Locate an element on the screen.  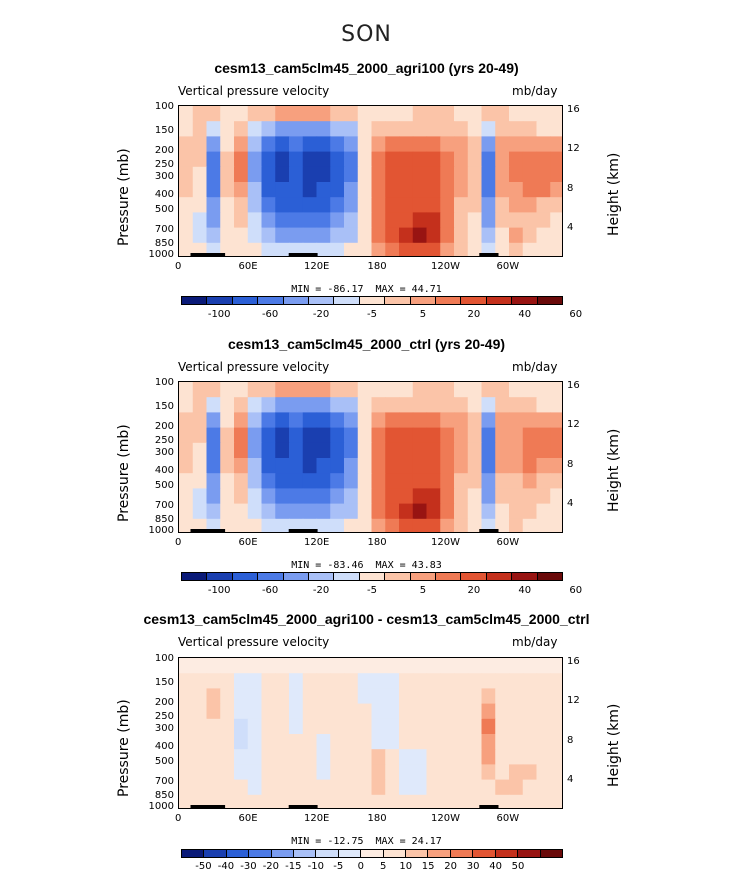
x-tick-label: 120E is located at coordinates (316, 542).